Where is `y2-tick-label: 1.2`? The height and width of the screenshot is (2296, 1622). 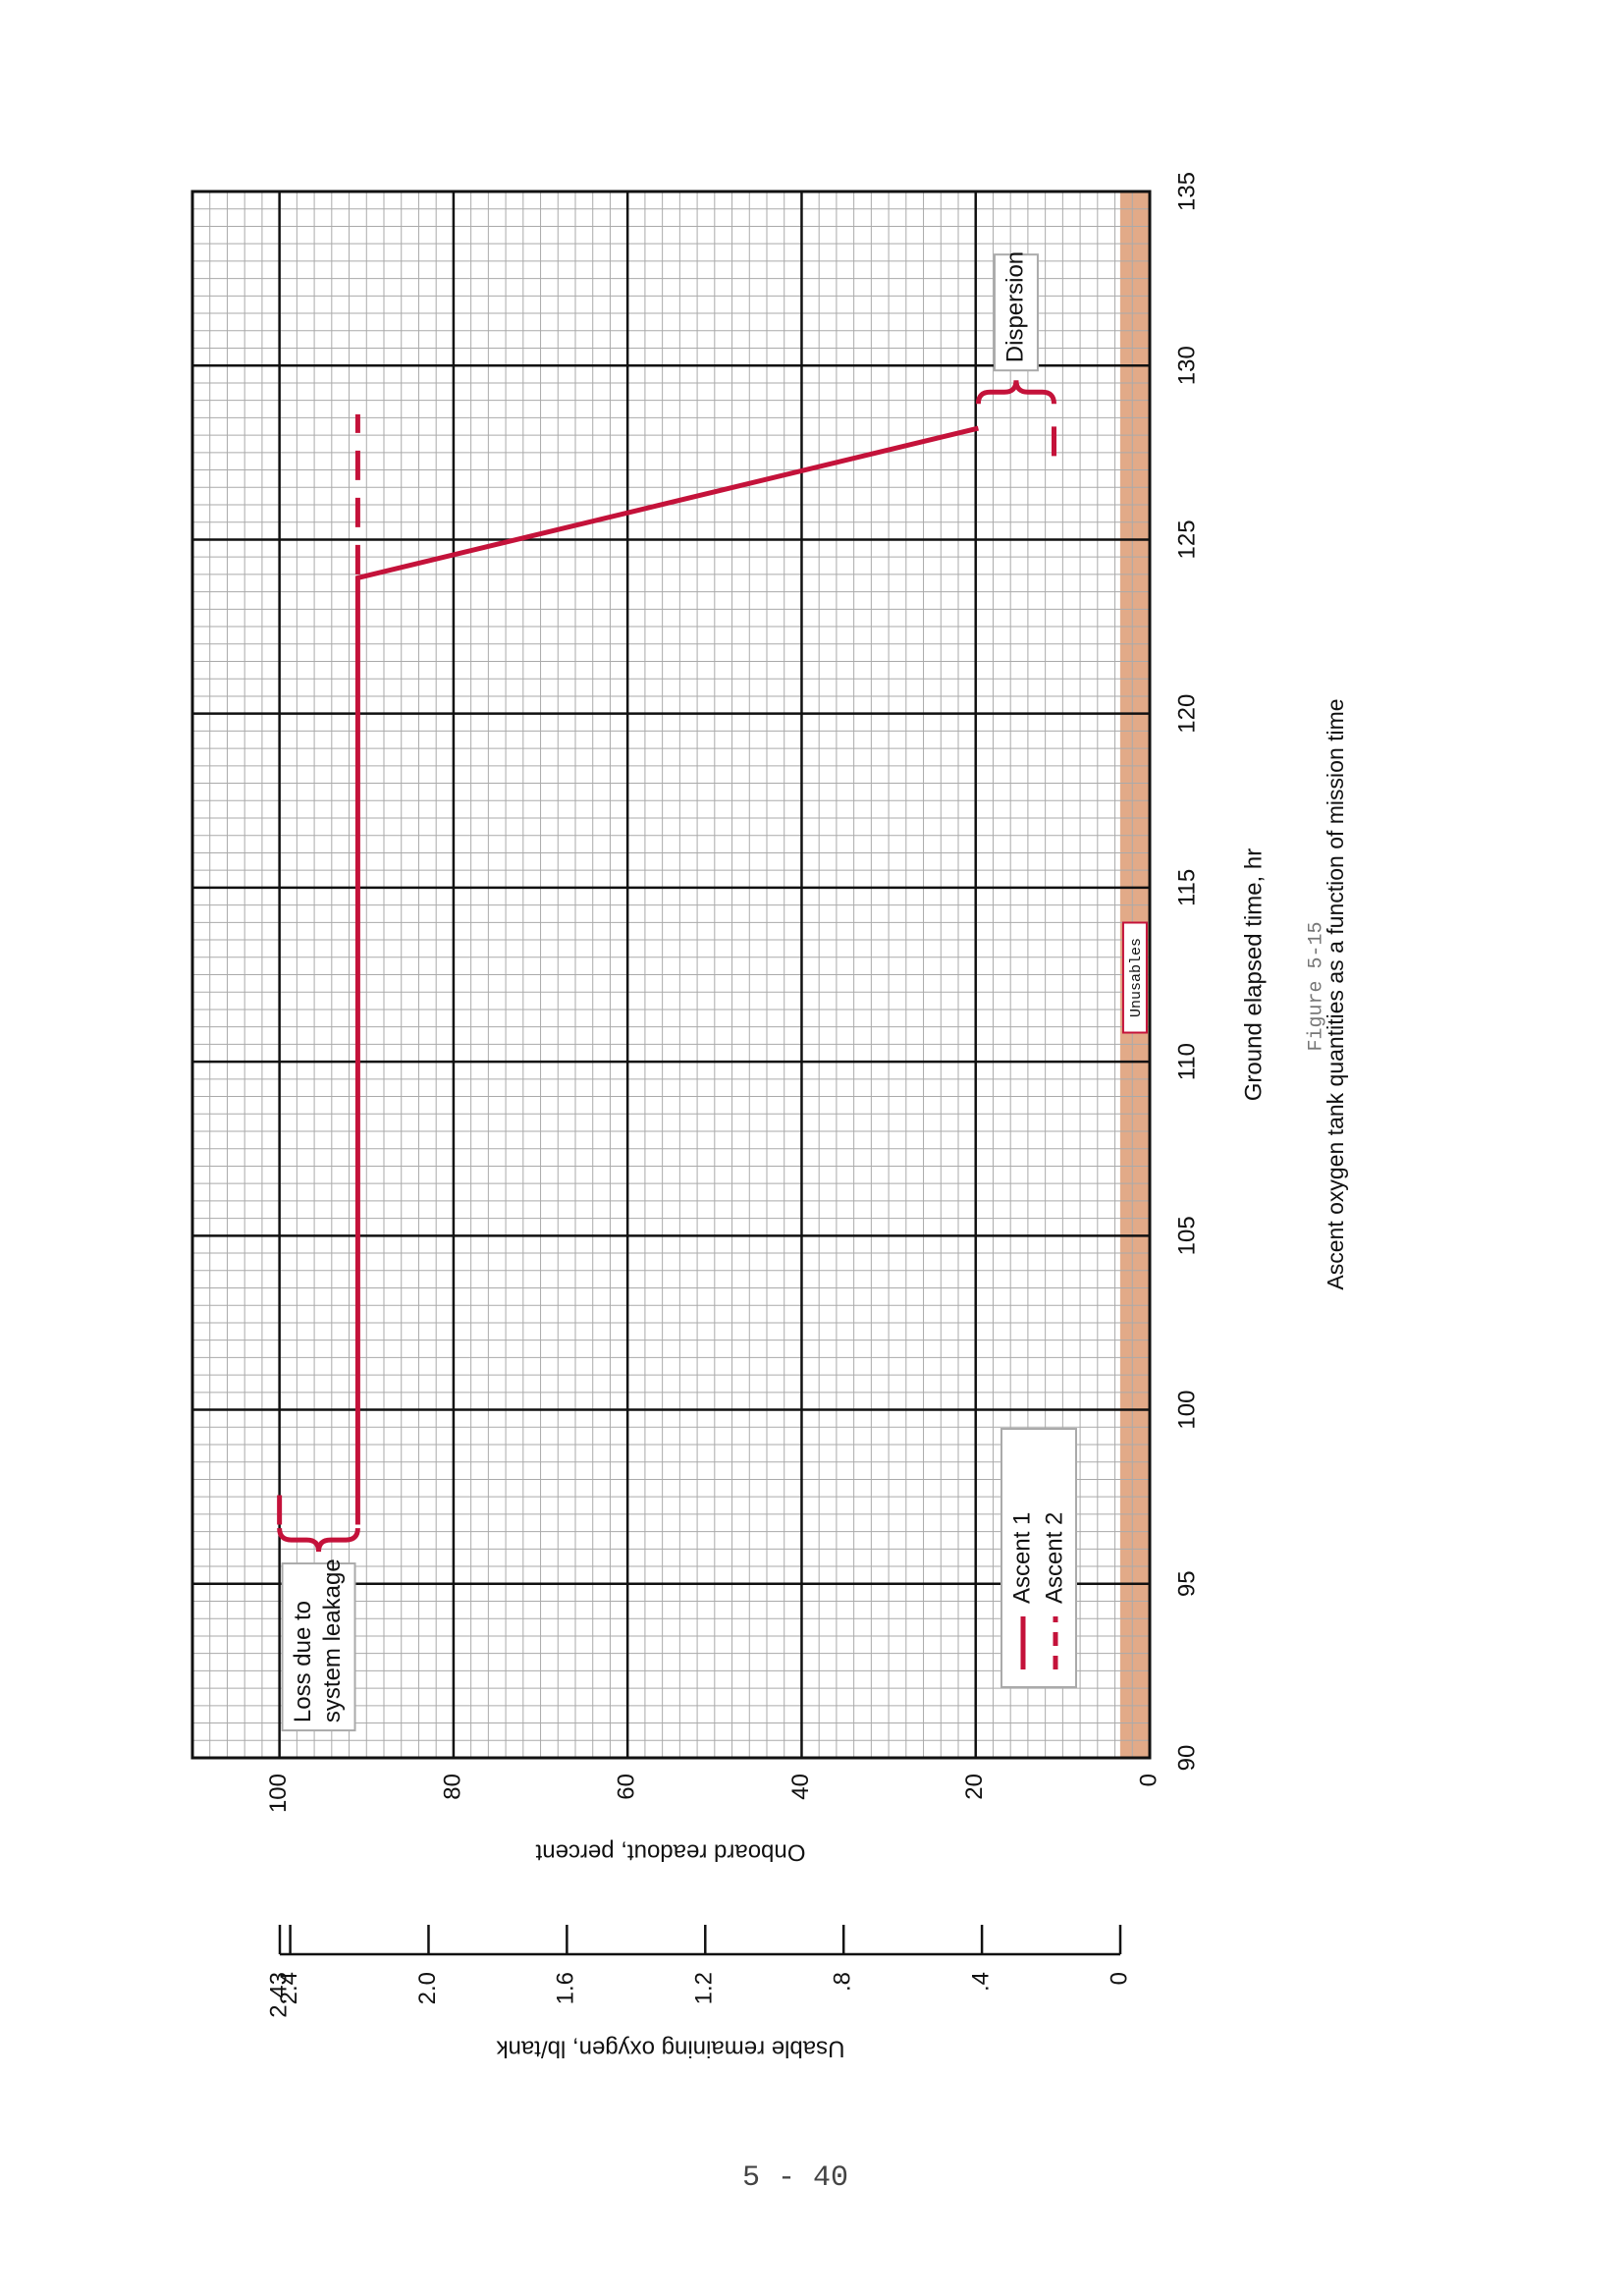 y2-tick-label: 1.2 is located at coordinates (704, 1988).